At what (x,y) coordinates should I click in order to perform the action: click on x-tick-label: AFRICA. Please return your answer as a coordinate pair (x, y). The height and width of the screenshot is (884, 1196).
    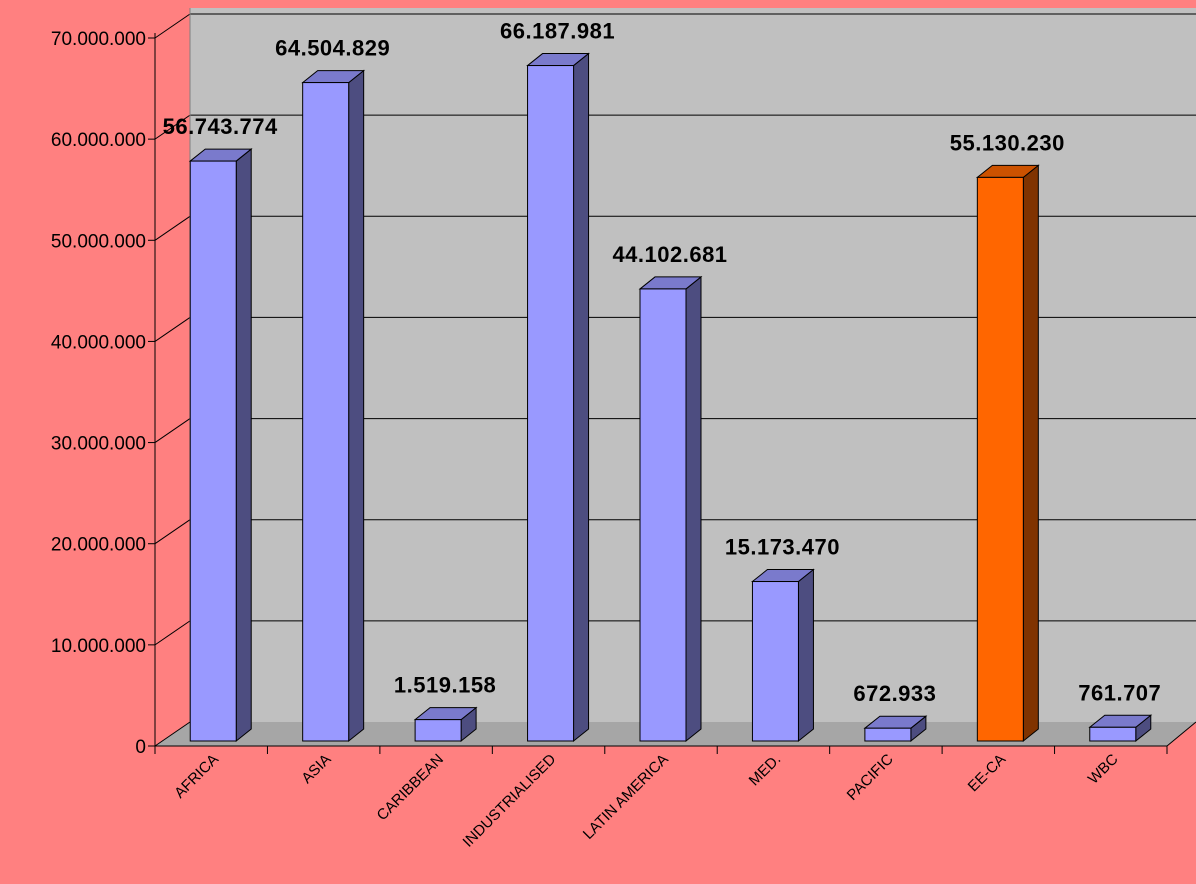
    Looking at the image, I should click on (196, 776).